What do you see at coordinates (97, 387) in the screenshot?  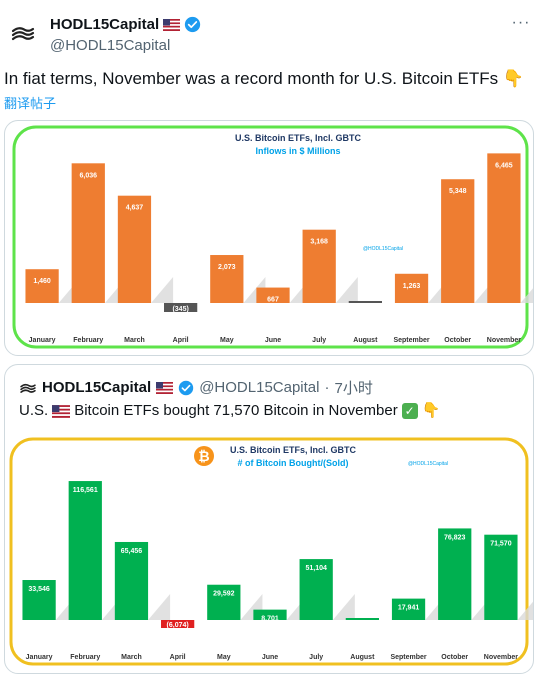 I see `quoted-author-name: HODL15Capital` at bounding box center [97, 387].